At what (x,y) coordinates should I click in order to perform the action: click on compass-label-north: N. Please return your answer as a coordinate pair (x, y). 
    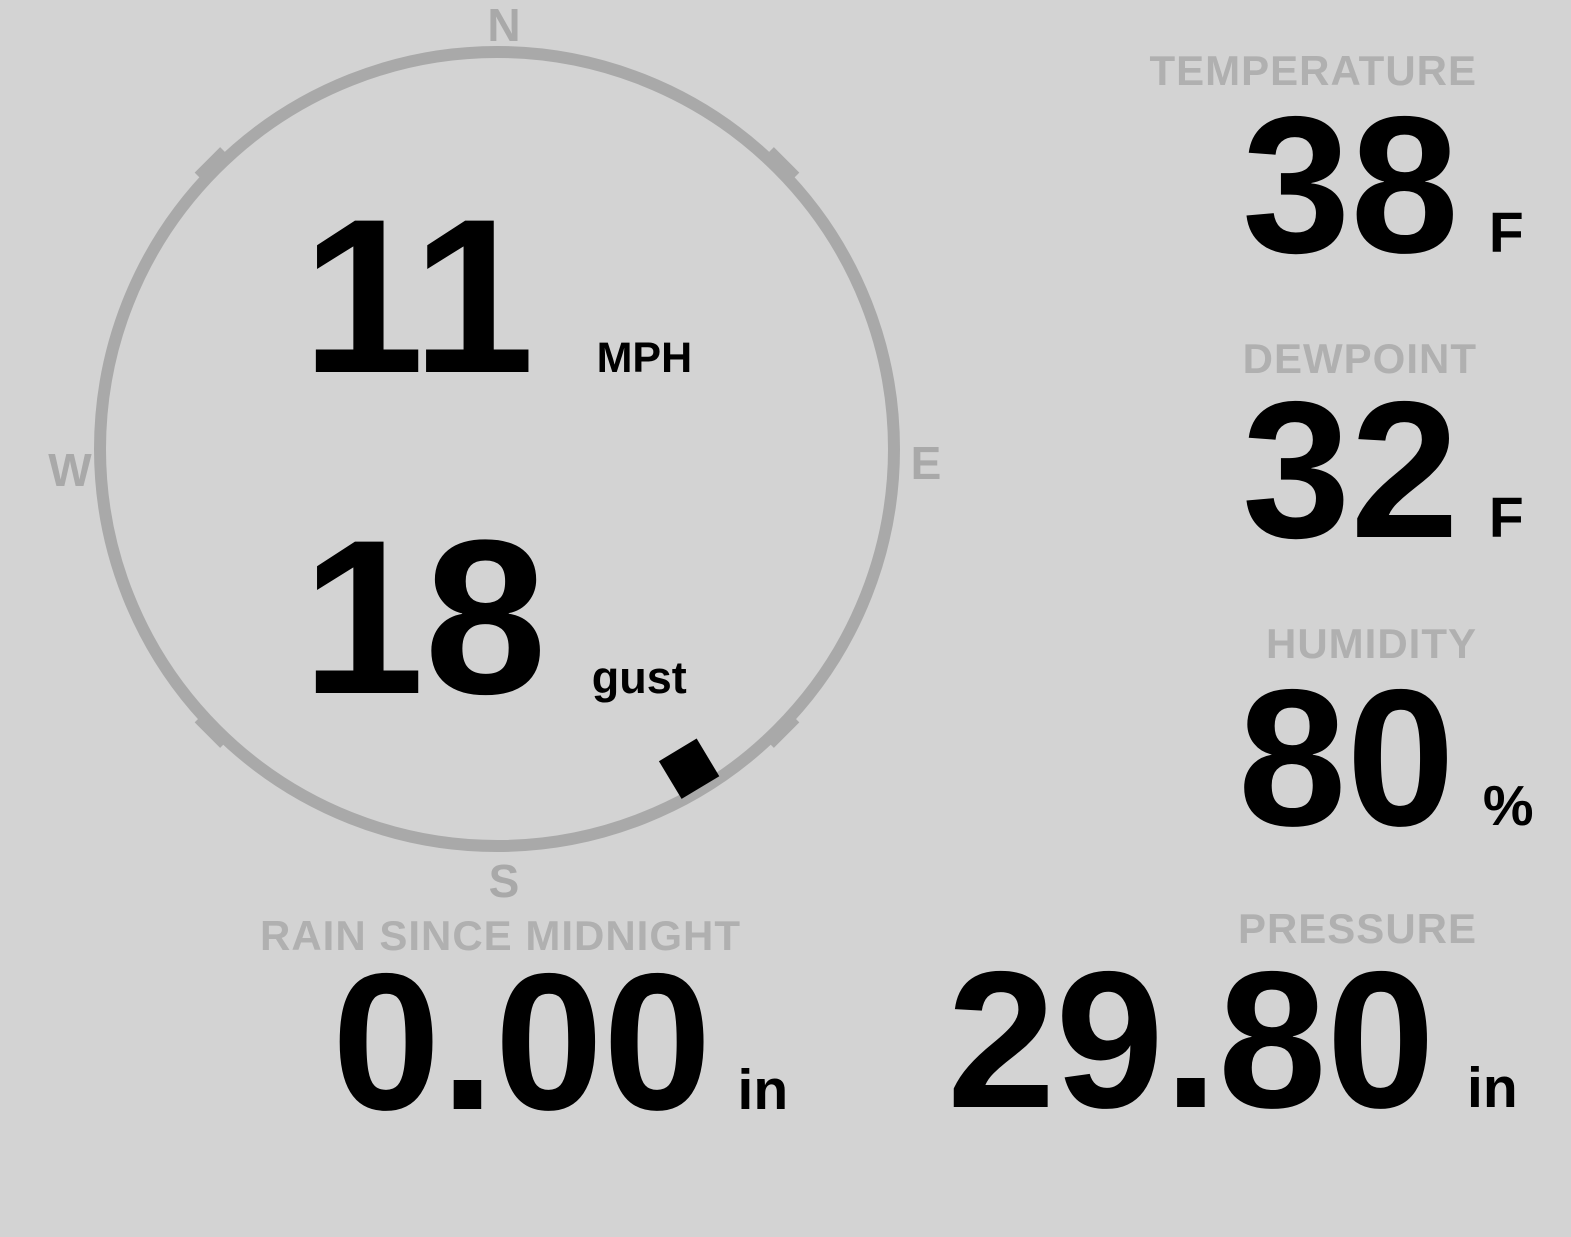
    Looking at the image, I should click on (504, 25).